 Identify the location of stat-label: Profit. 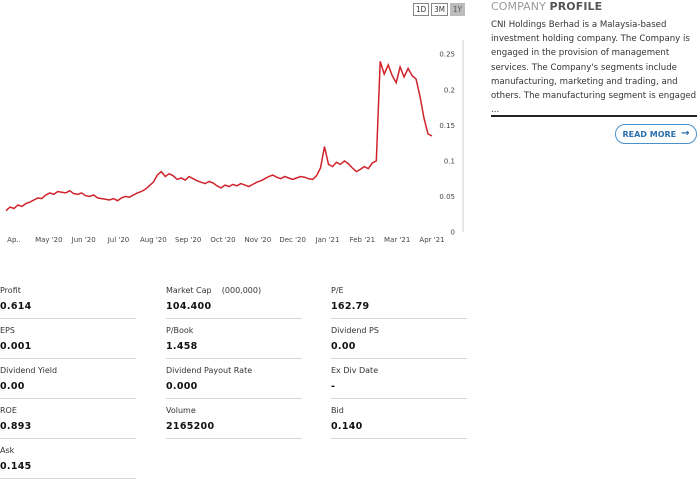
(10, 290).